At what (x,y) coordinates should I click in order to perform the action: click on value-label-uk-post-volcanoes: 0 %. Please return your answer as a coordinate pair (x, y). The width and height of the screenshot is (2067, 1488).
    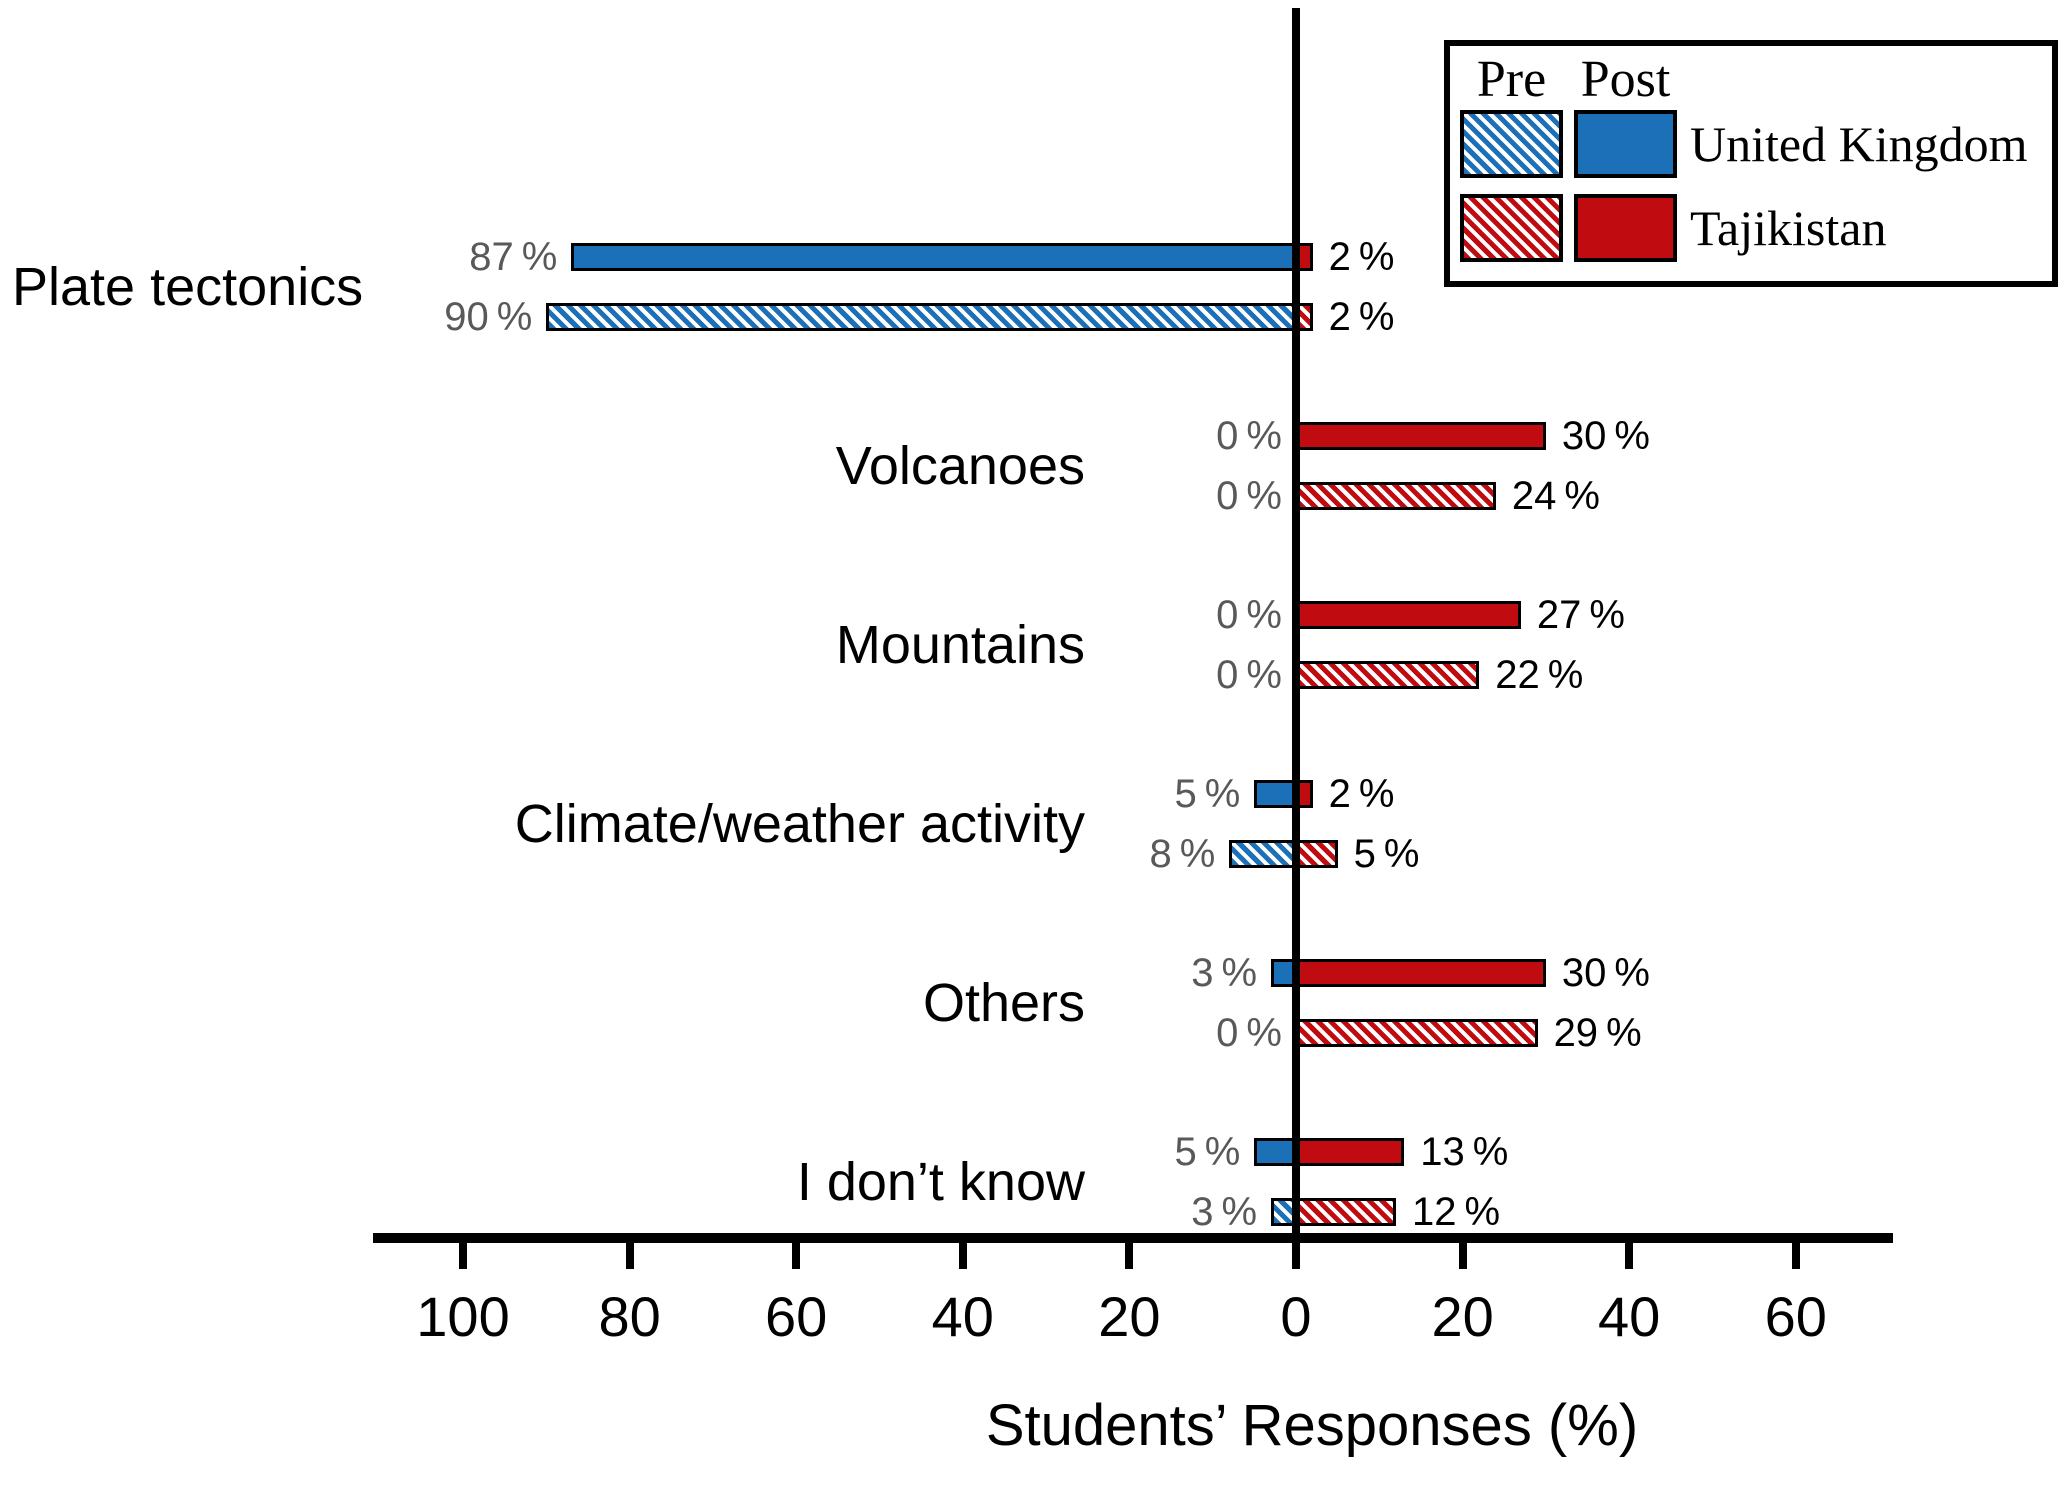
    Looking at the image, I should click on (1249, 436).